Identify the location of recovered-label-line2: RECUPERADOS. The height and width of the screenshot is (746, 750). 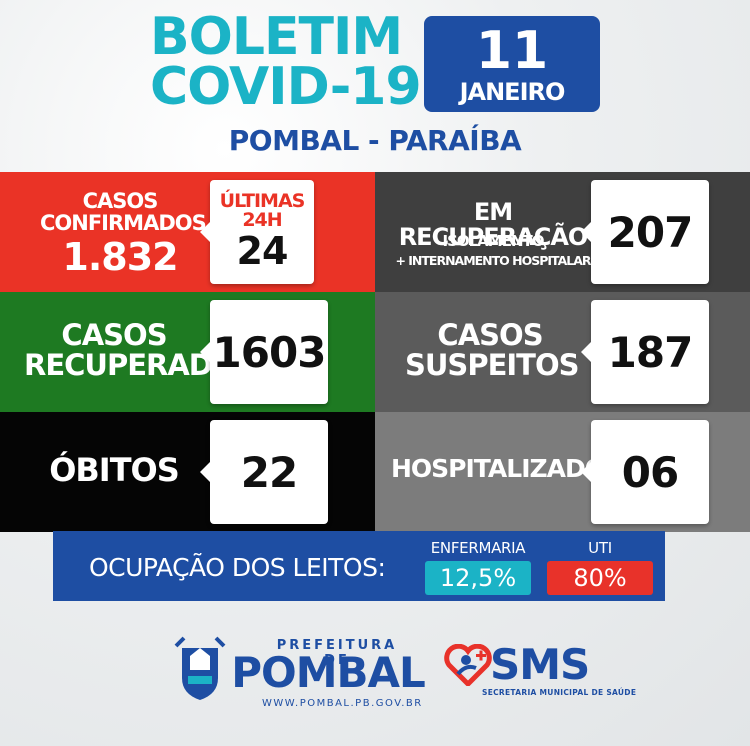
(140, 365).